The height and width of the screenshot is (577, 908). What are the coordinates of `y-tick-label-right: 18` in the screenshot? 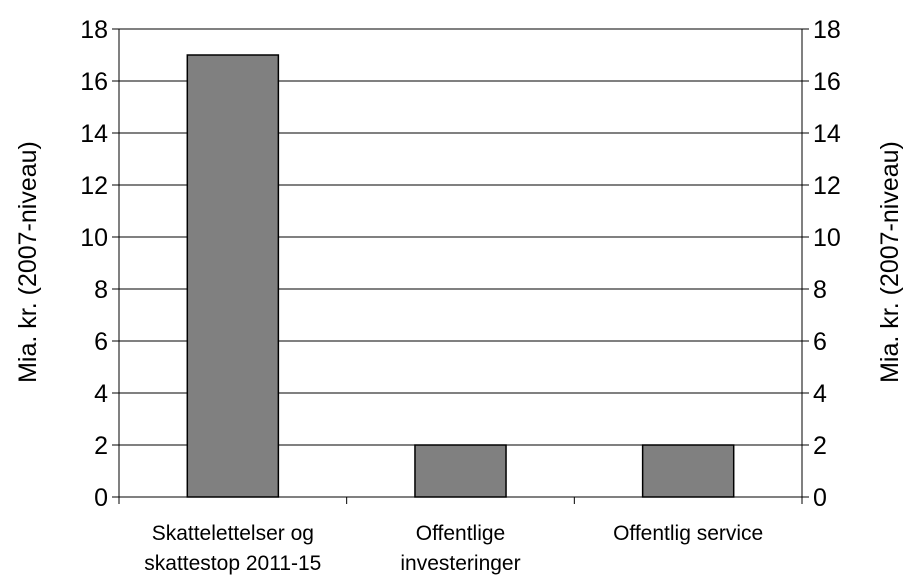 It's located at (827, 30).